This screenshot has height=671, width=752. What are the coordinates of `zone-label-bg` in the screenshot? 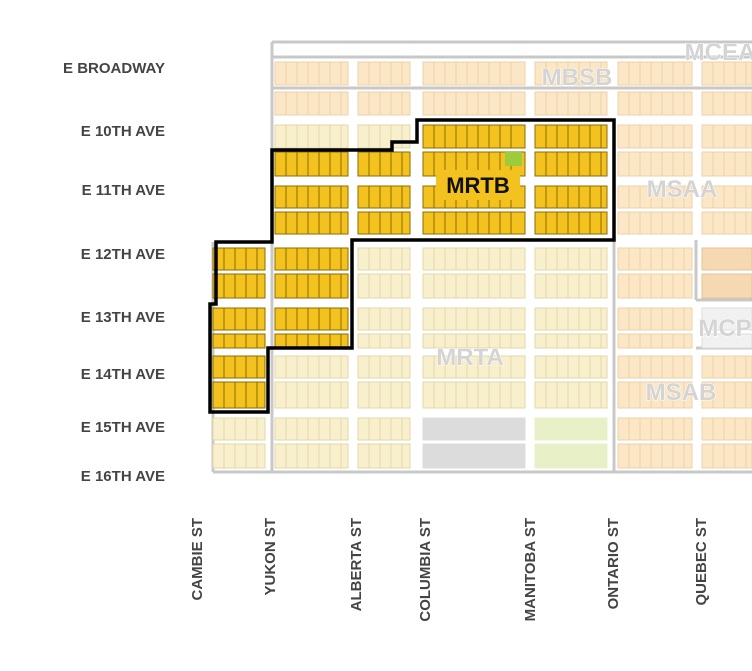 It's located at (478, 185).